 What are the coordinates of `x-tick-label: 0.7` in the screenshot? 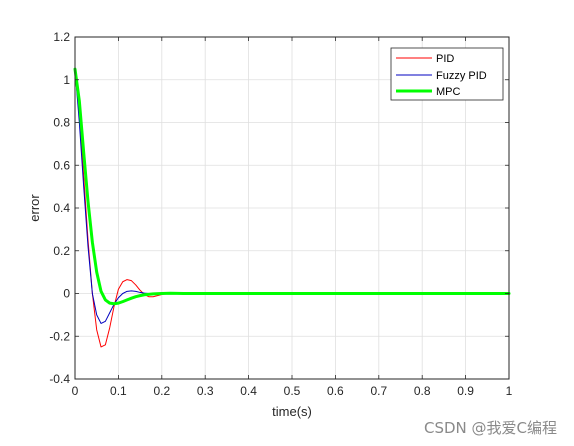 It's located at (378, 391).